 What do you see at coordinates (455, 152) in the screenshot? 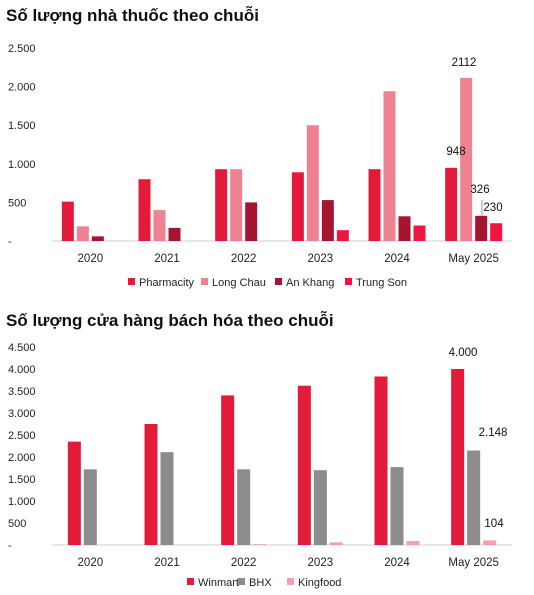
I see `data-label: 948` at bounding box center [455, 152].